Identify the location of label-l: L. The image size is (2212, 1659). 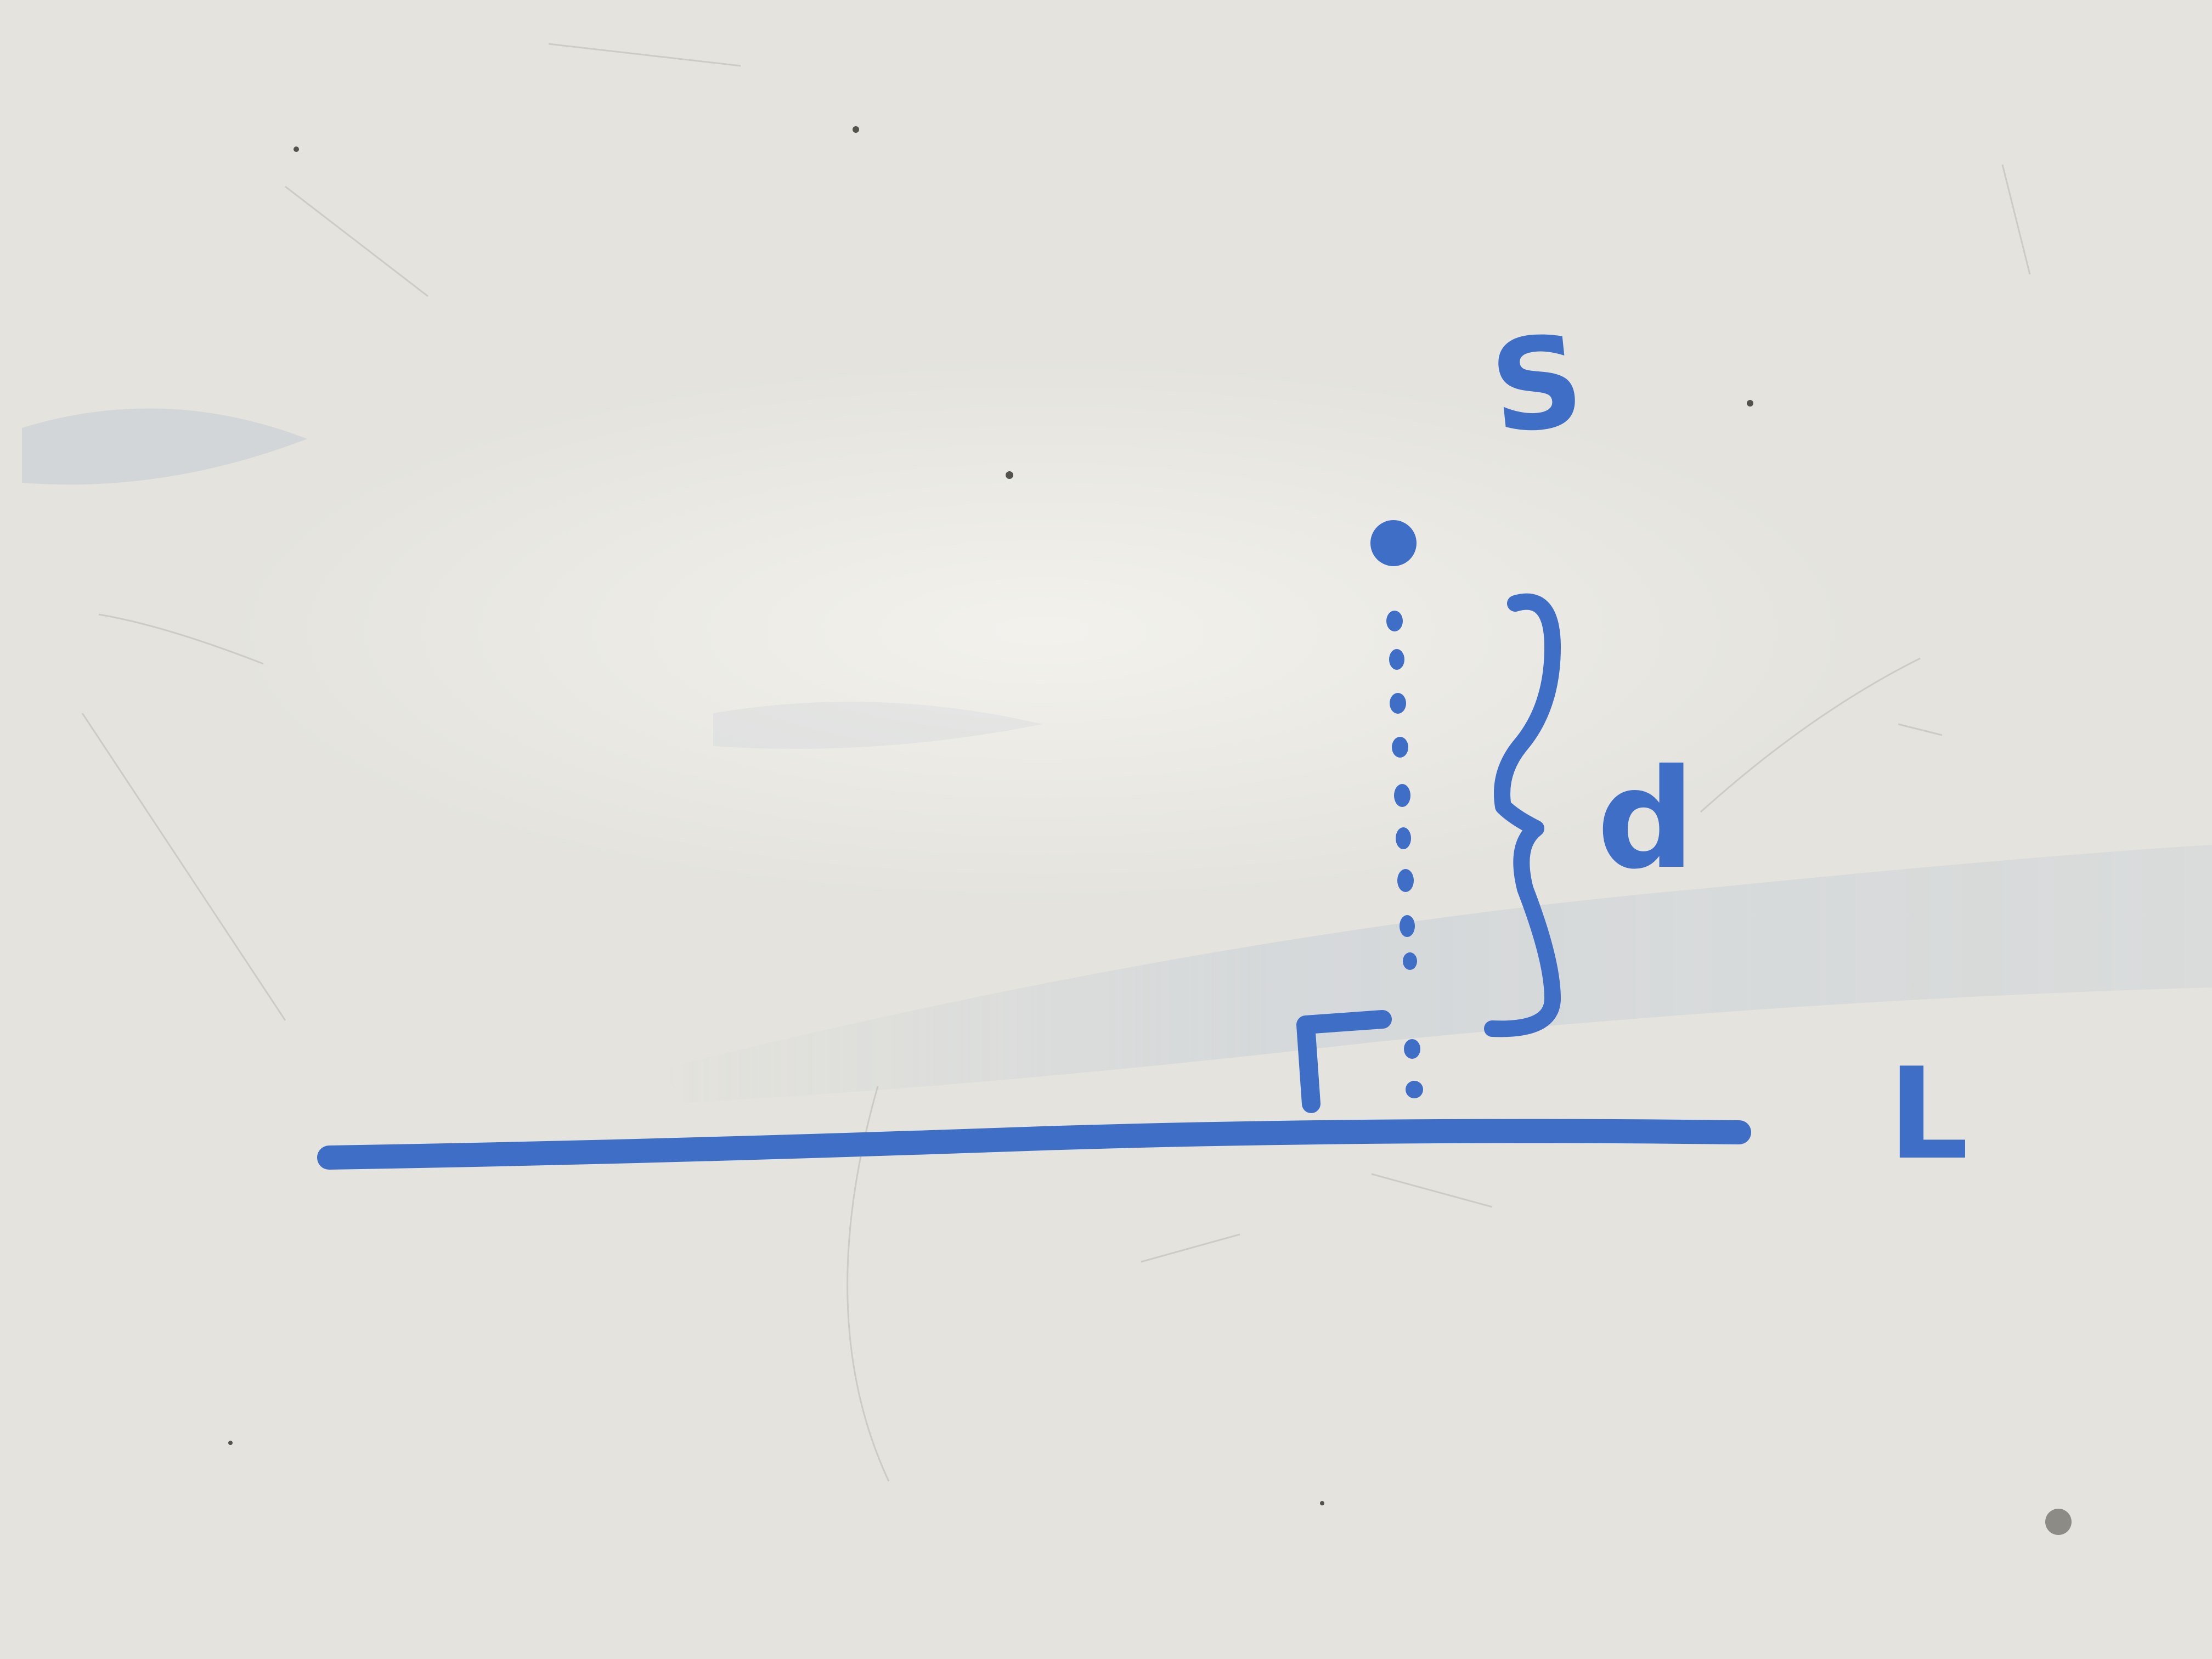
(1929, 1114).